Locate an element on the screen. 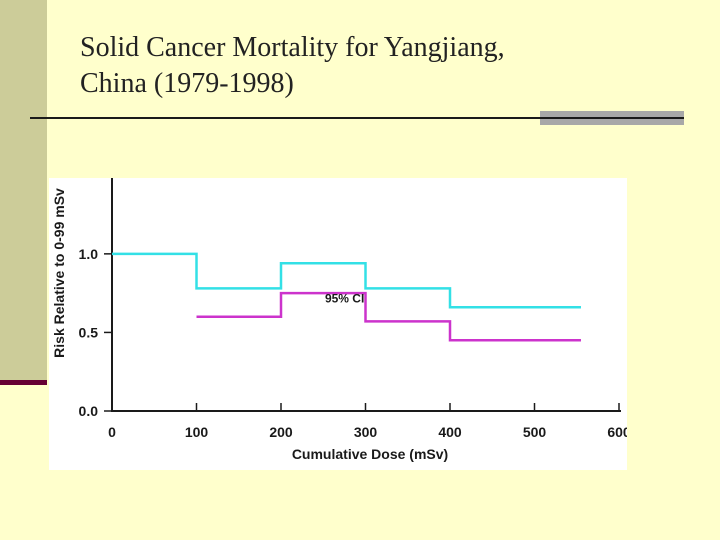  x-tick-label: 100 is located at coordinates (197, 432).